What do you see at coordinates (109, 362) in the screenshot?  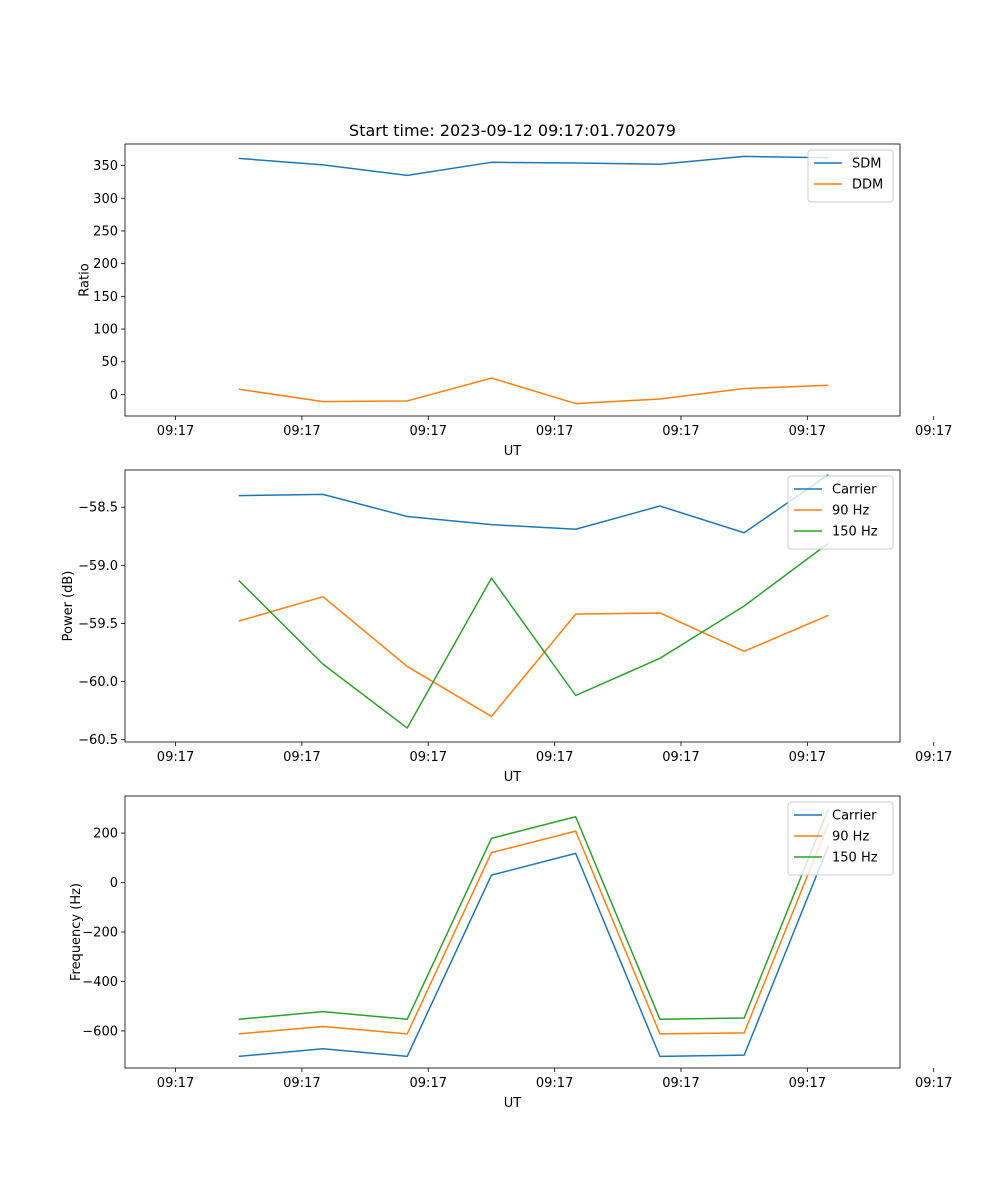 I see `y-tick-label: 50` at bounding box center [109, 362].